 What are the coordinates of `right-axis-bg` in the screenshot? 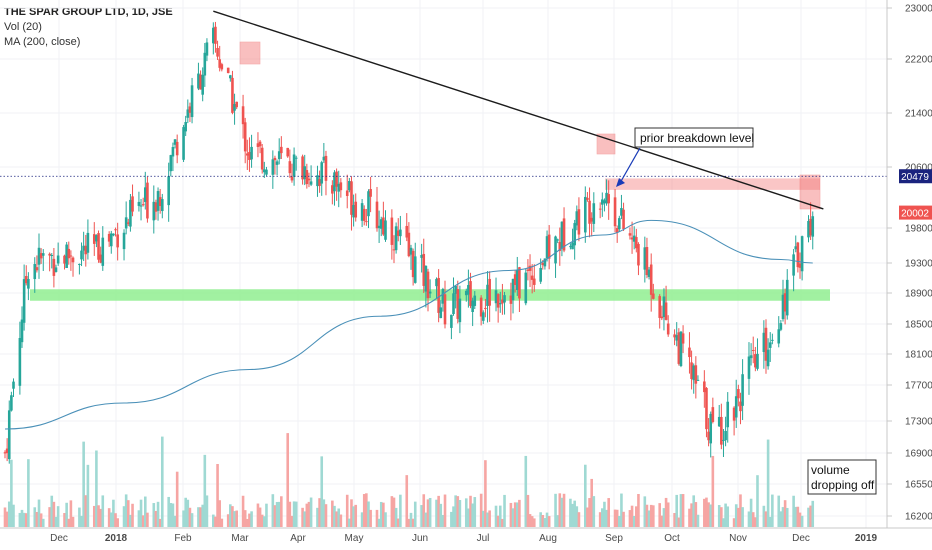 It's located at (909, 275).